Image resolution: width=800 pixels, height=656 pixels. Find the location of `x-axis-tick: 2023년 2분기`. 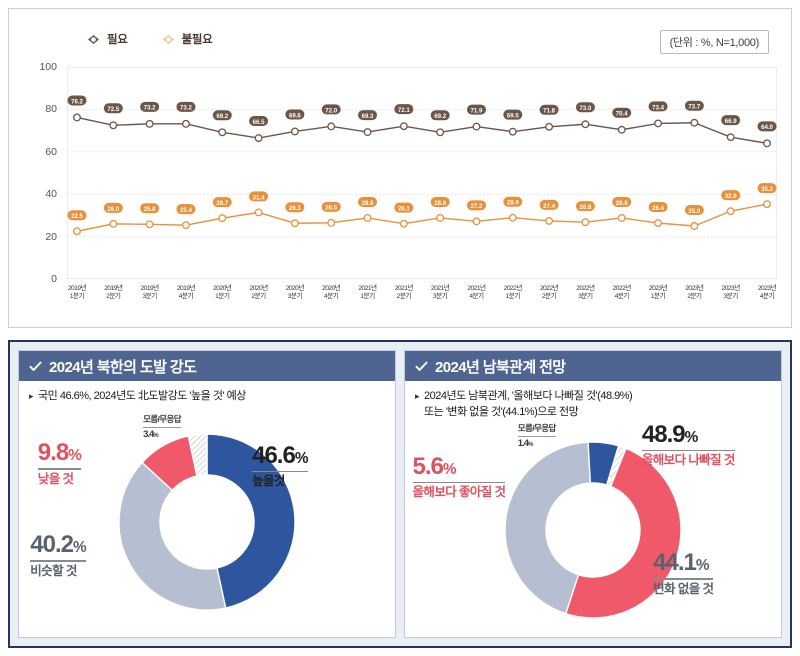

x-axis-tick: 2023년 2분기 is located at coordinates (694, 293).